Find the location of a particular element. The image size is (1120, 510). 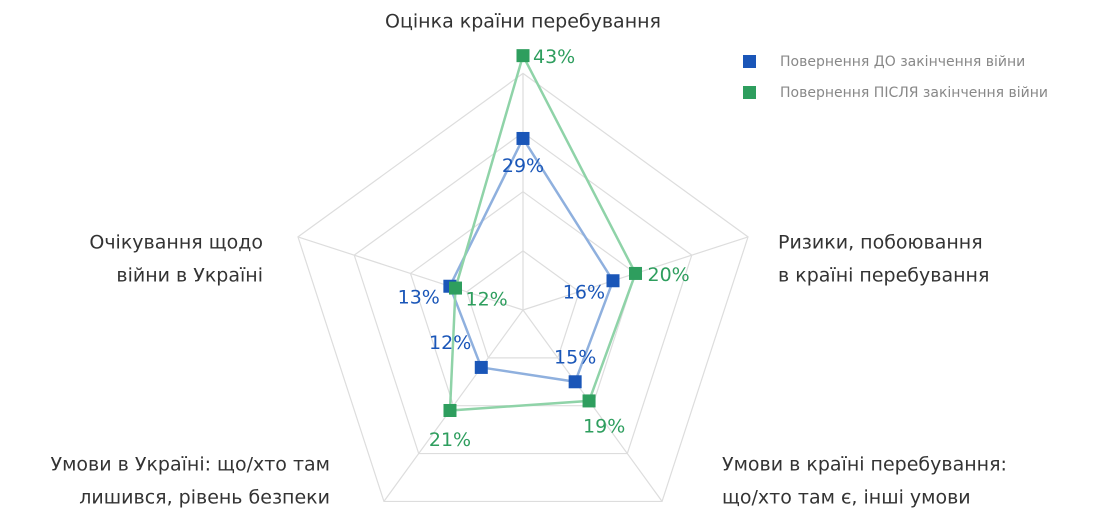

category-label: що/хто там є, інші умови is located at coordinates (846, 498).